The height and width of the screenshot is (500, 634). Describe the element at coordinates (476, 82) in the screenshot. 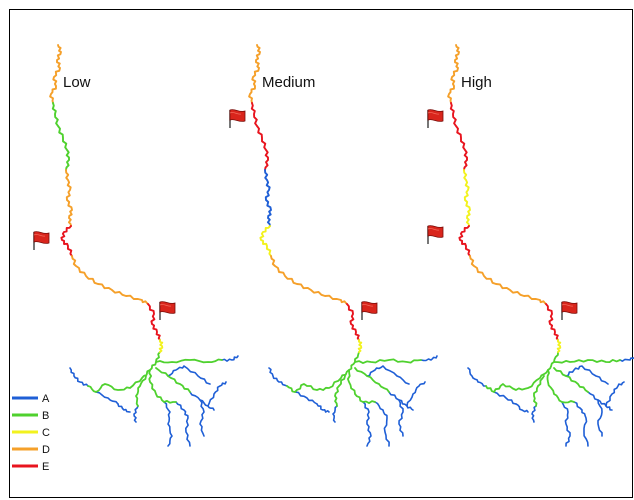

I see `panel-label-high: High` at that location.